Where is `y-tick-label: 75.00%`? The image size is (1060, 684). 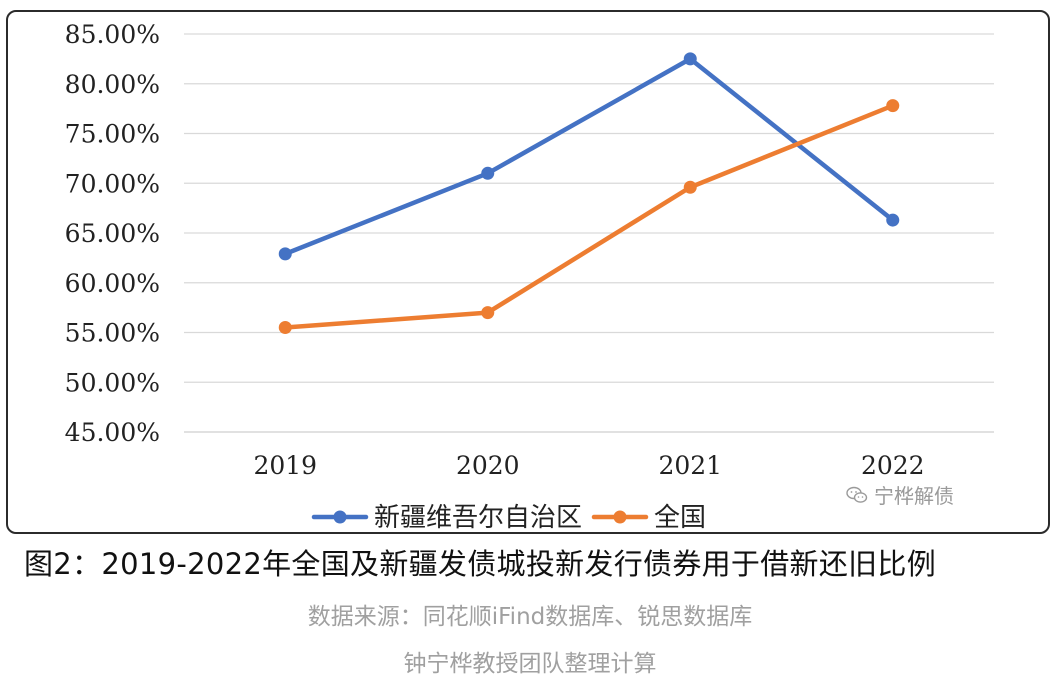 y-tick-label: 75.00% is located at coordinates (112, 134).